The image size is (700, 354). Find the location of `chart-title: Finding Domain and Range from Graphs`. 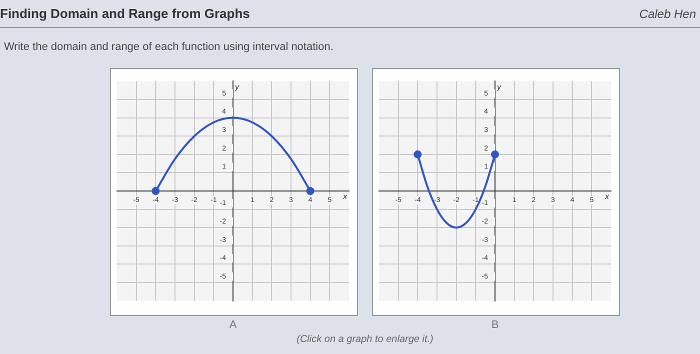

chart-title: Finding Domain and Range from Graphs is located at coordinates (125, 13).